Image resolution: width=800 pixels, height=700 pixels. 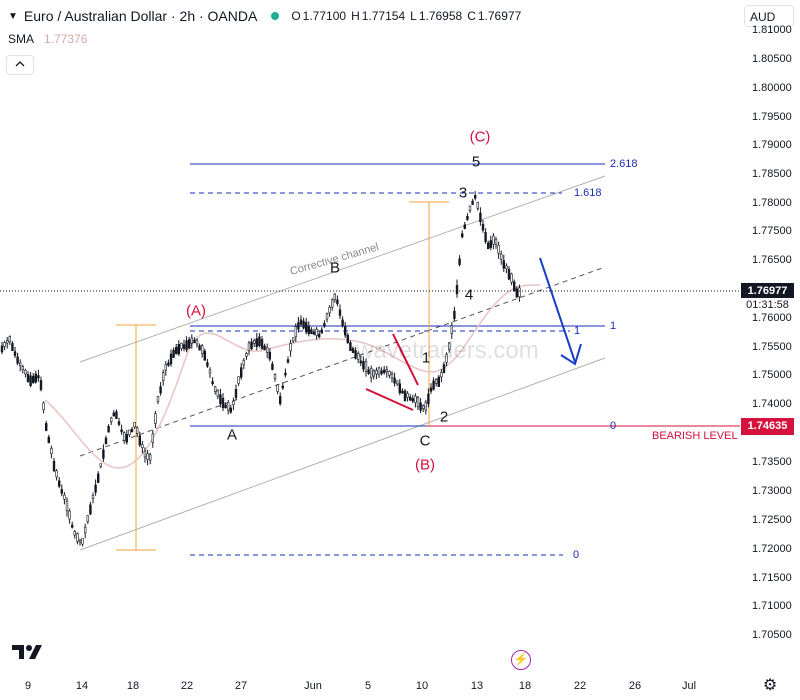 What do you see at coordinates (469, 295) in the screenshot?
I see `wave-label-4: 4` at bounding box center [469, 295].